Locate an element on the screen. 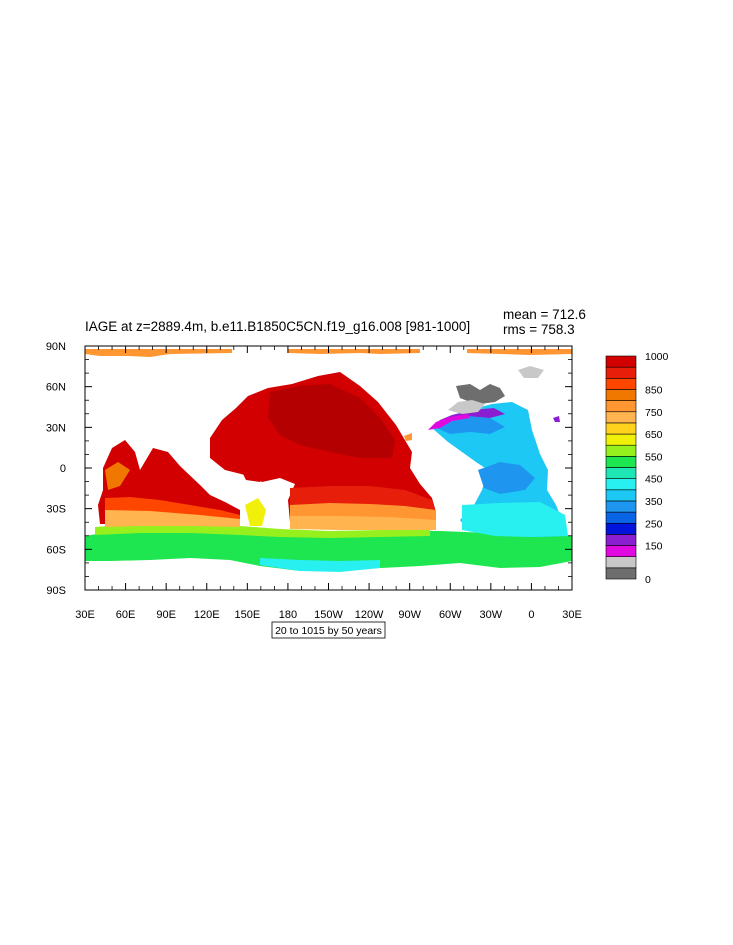 The image size is (733, 945). arctic-strip-atlantic is located at coordinates (519, 352).